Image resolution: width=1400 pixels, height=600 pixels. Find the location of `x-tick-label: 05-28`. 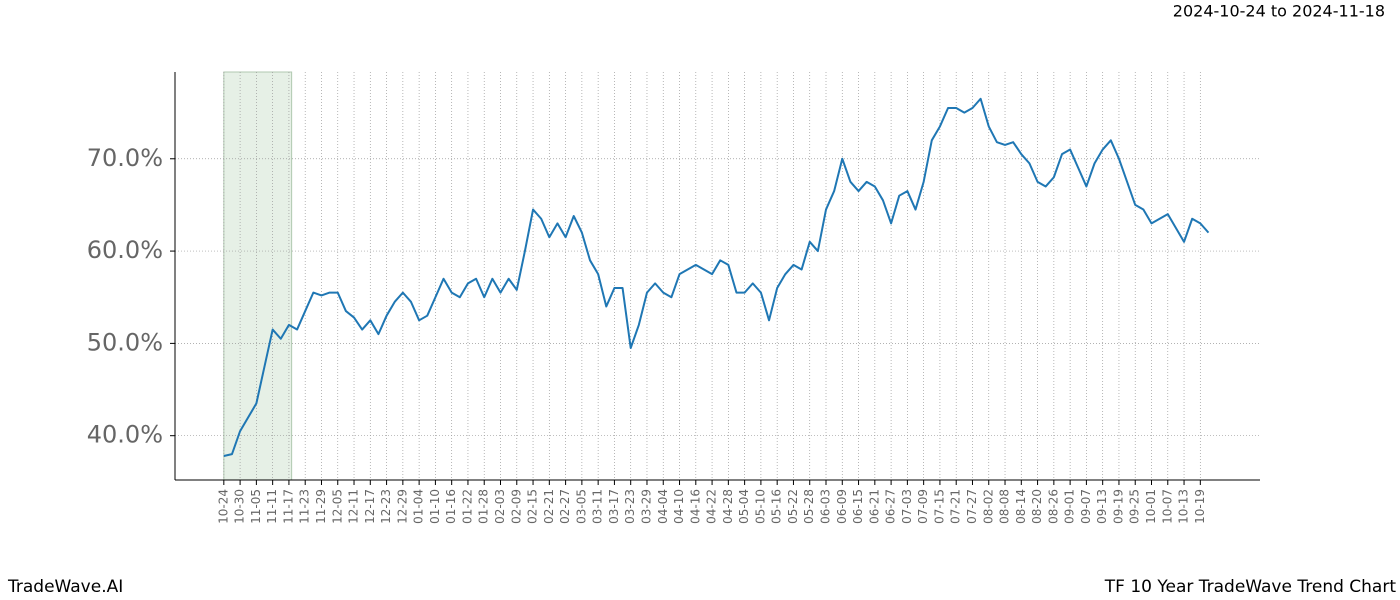

x-tick-label: 05-28 is located at coordinates (809, 506).